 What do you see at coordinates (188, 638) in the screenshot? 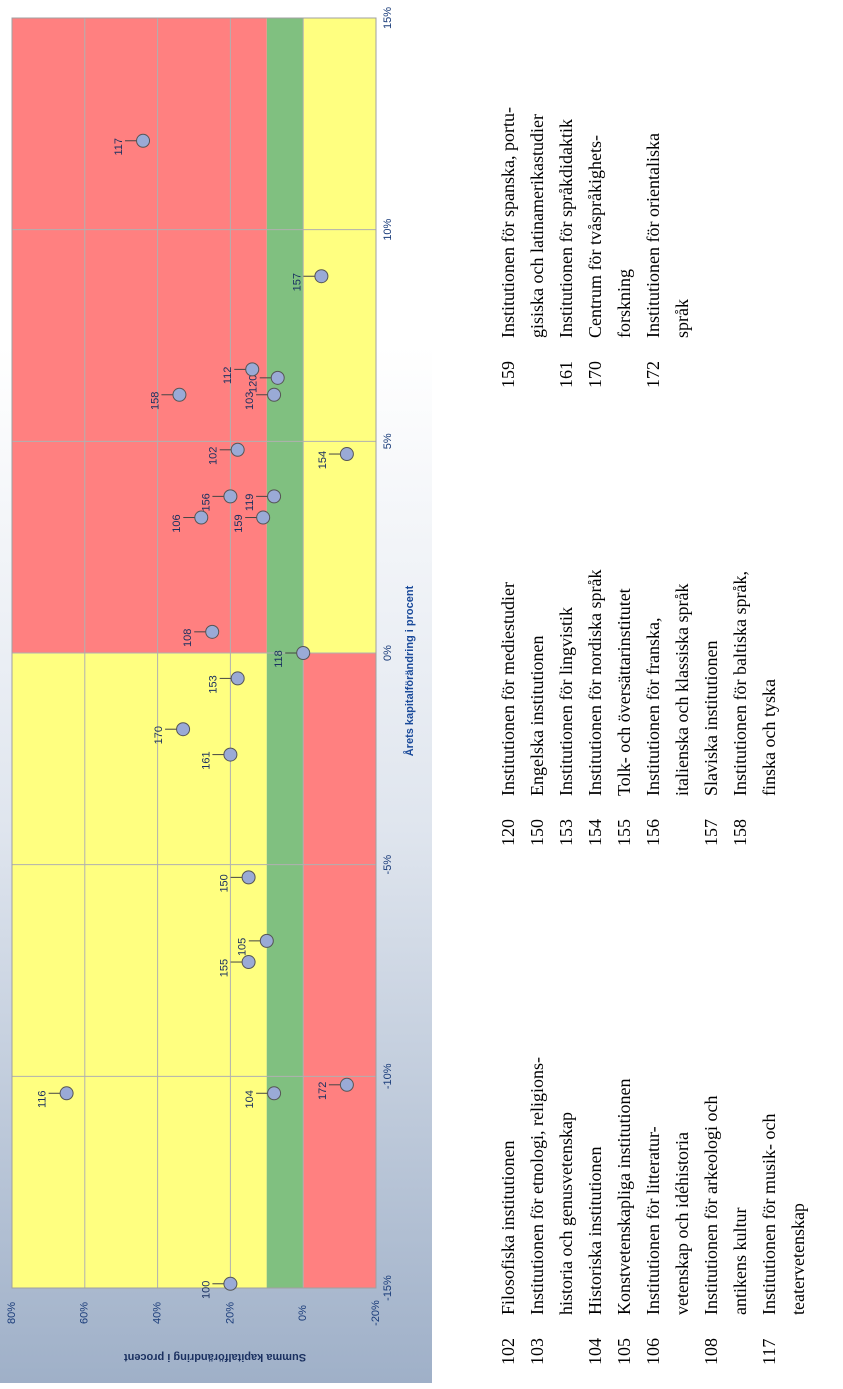
I see `point-label-108: 108` at bounding box center [188, 638].